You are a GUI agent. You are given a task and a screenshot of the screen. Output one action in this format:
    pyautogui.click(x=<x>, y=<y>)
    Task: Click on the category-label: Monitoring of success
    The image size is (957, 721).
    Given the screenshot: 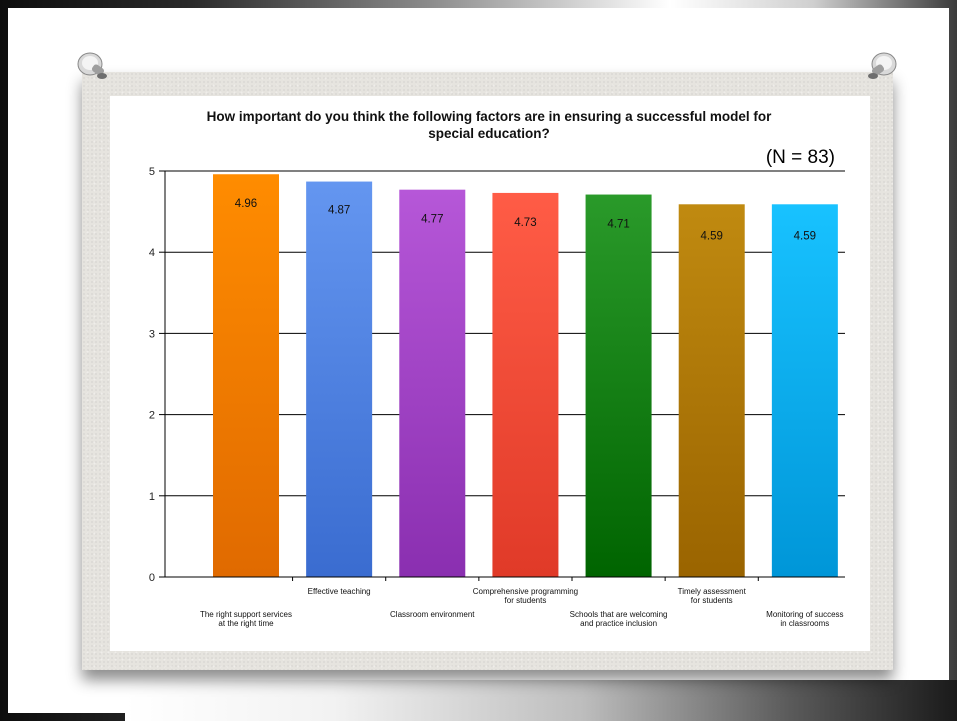 What is the action you would take?
    pyautogui.click(x=804, y=614)
    